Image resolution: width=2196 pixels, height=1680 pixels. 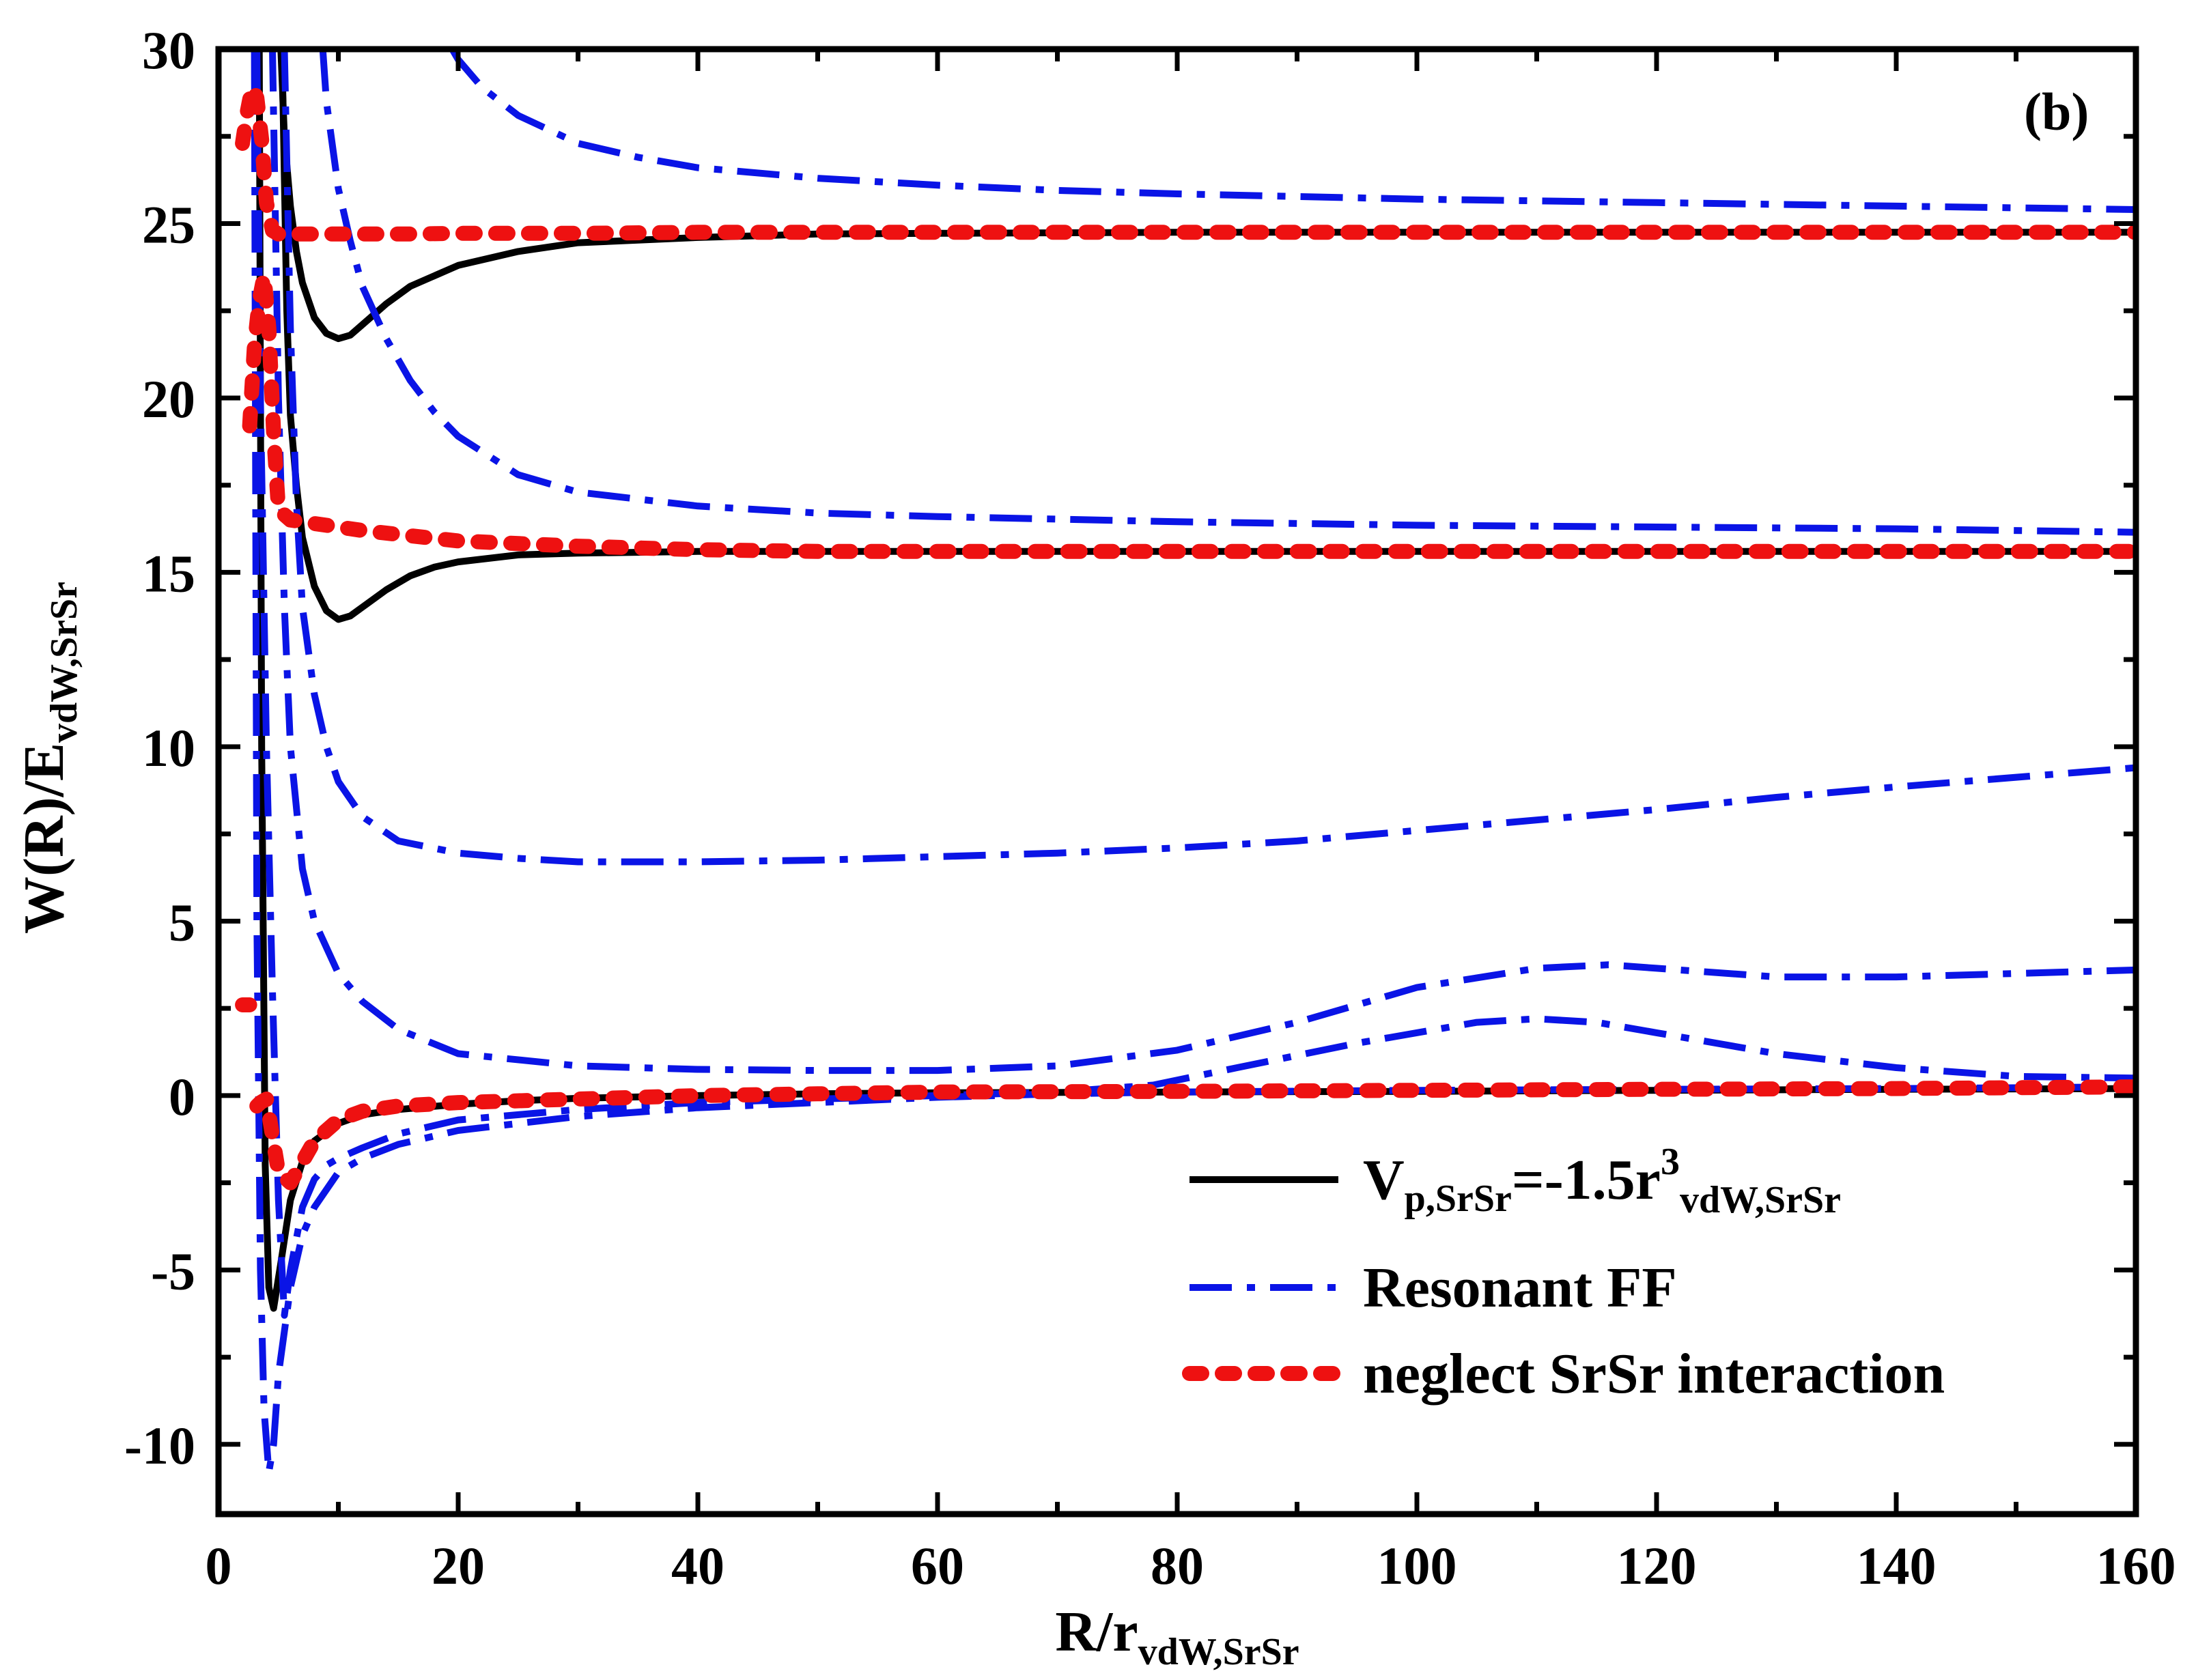 I want to click on y-tick-label: 0, so click(x=182, y=1096).